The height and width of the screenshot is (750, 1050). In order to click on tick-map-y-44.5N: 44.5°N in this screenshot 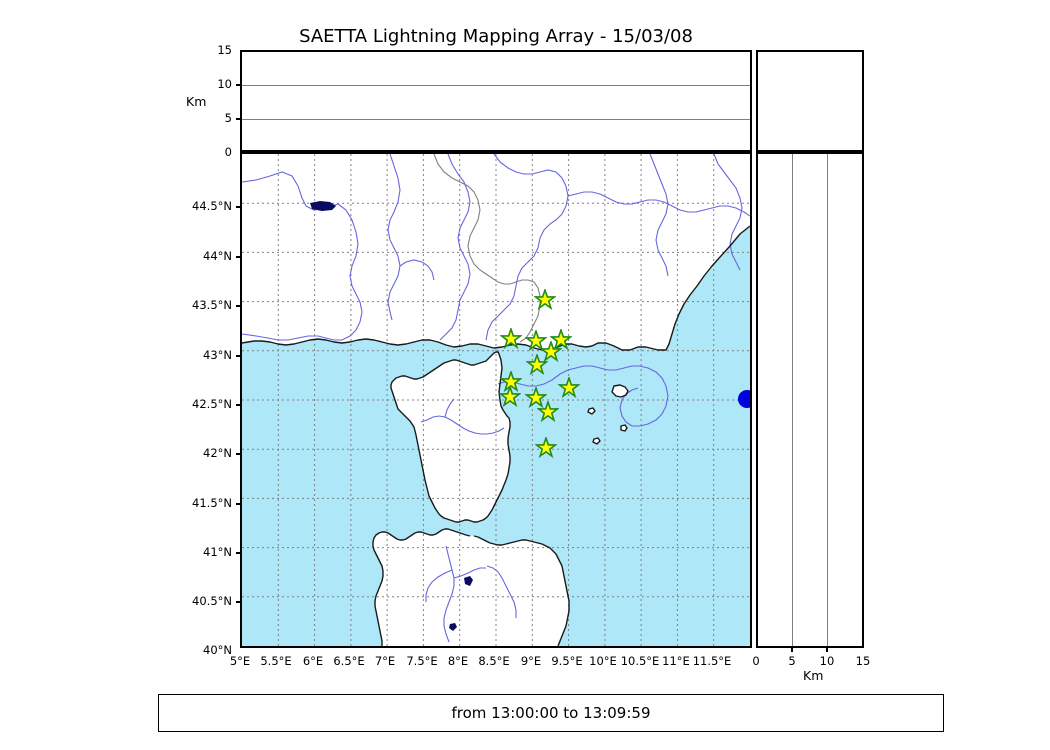, I will do `click(212, 206)`.